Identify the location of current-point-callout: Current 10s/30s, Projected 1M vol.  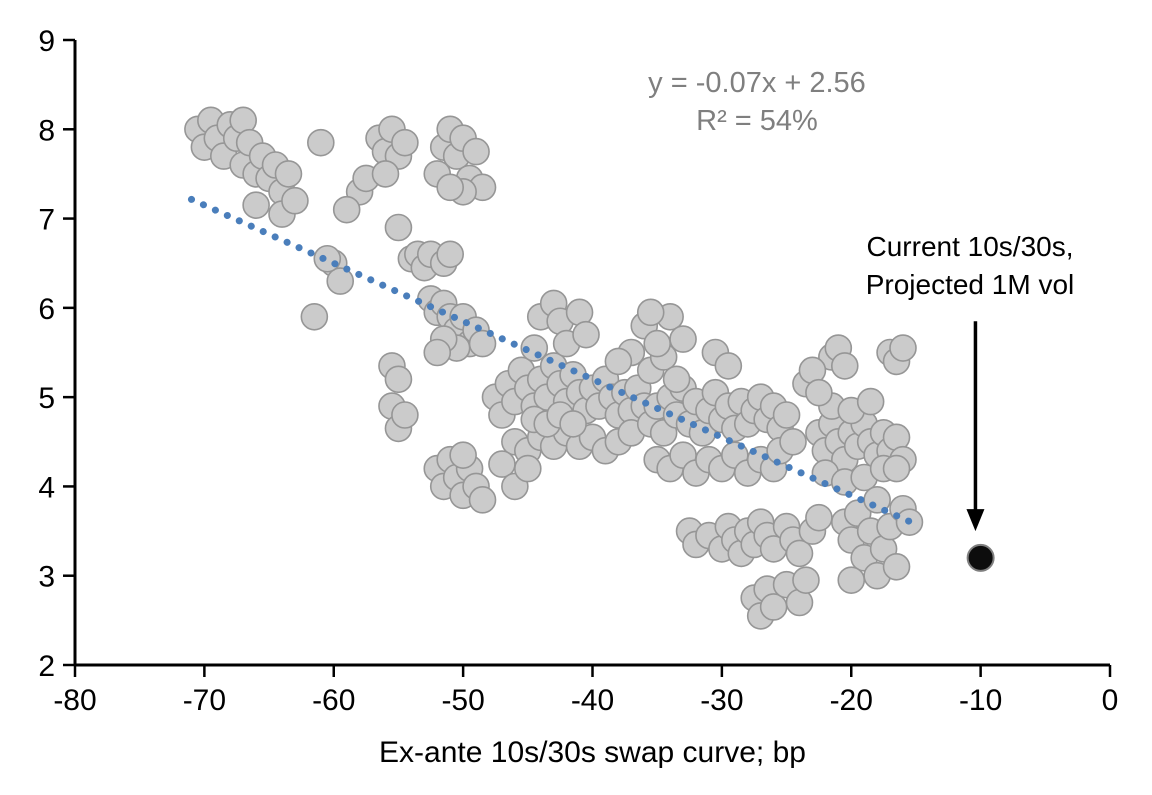
(970, 266).